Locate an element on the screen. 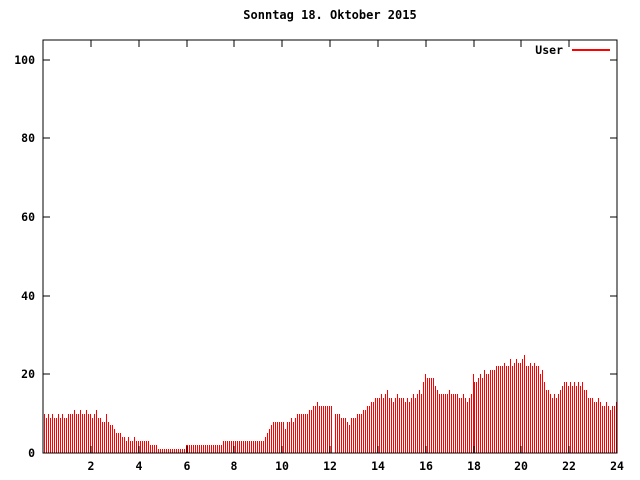  x-tick-label: 8 is located at coordinates (234, 466).